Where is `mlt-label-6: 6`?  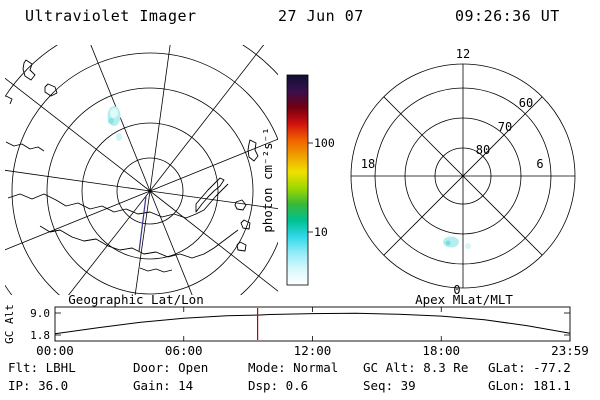
mlt-label-6: 6 is located at coordinates (539, 164).